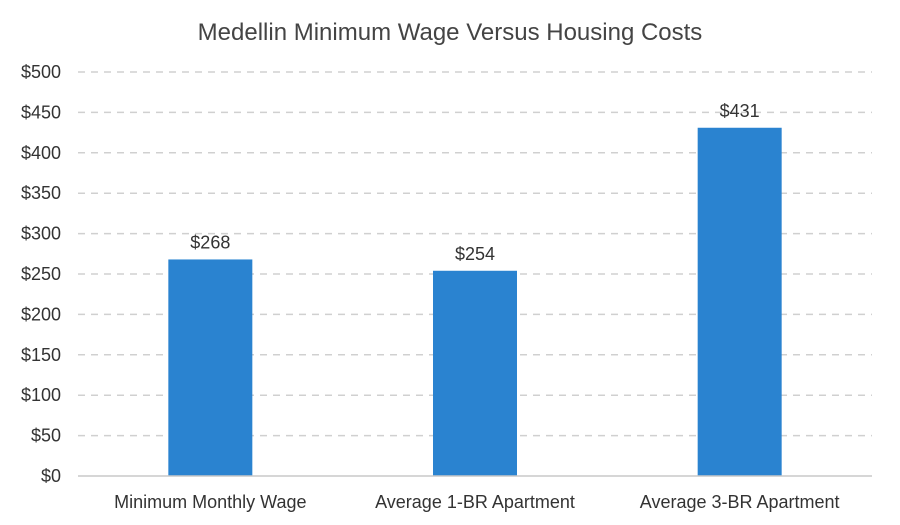  Describe the element at coordinates (41, 112) in the screenshot. I see `y-tick-label: $450` at that location.